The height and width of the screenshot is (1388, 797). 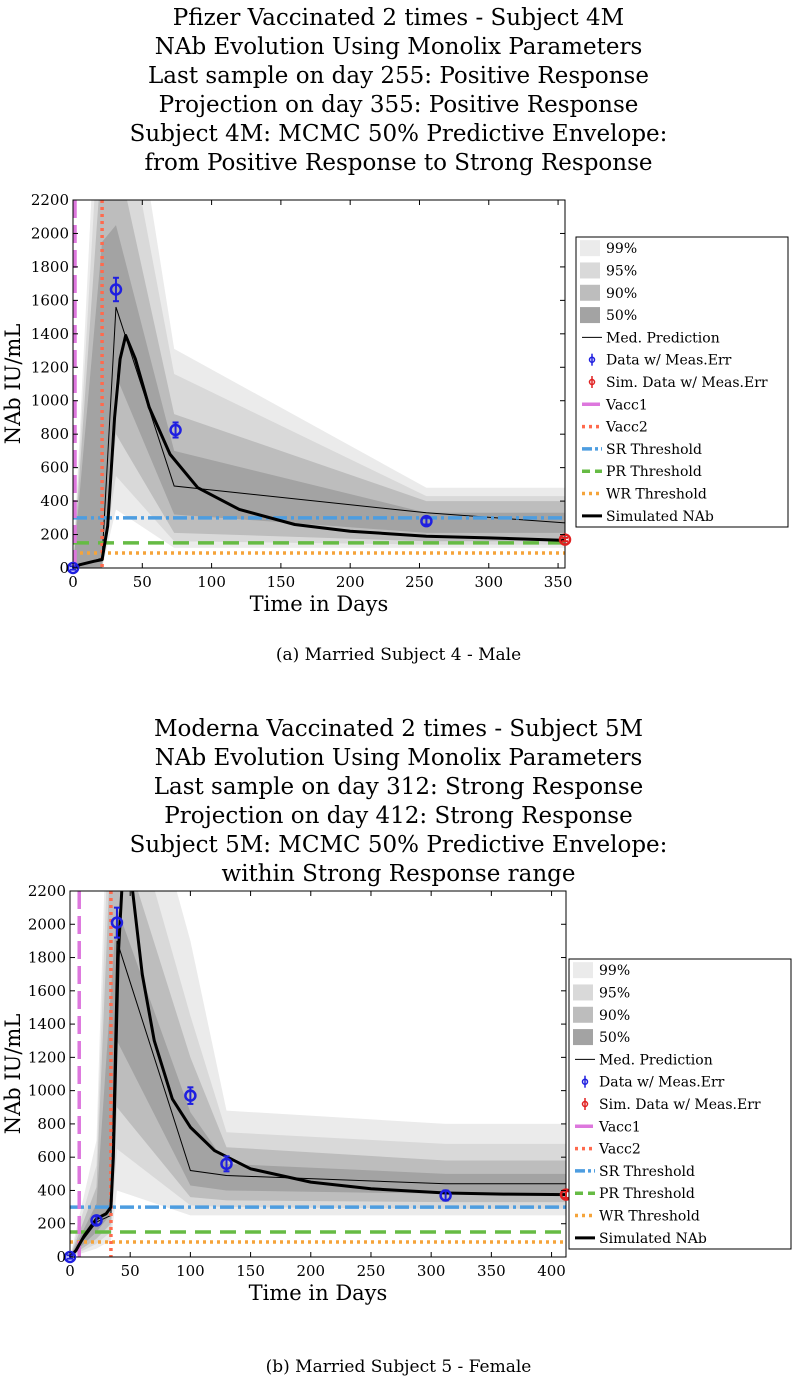 I want to click on x-tick-label: 250, so click(x=419, y=582).